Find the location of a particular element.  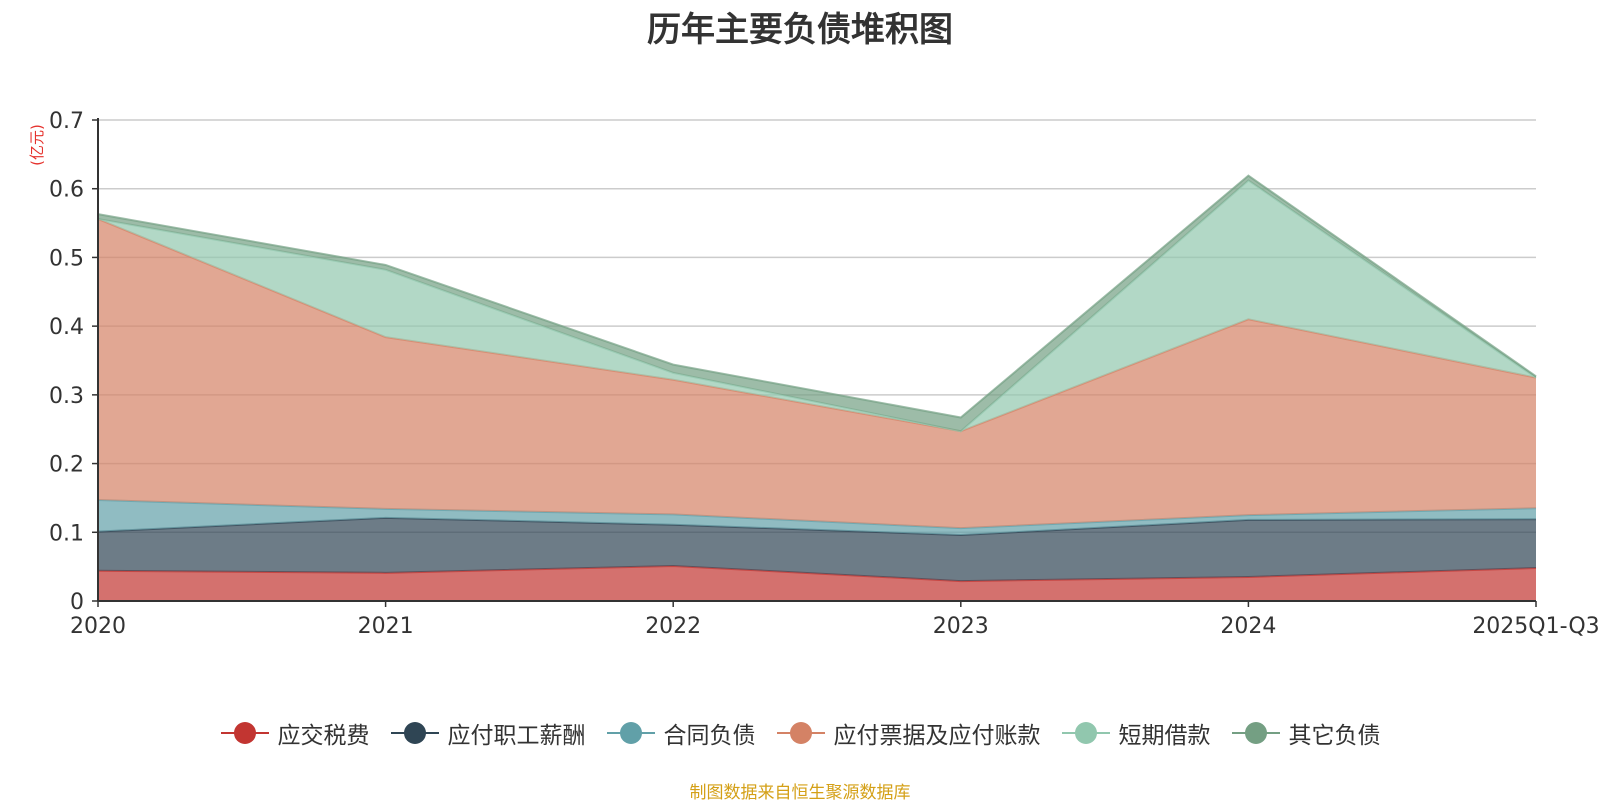

y-tick-label: 0.3 is located at coordinates (66, 396).